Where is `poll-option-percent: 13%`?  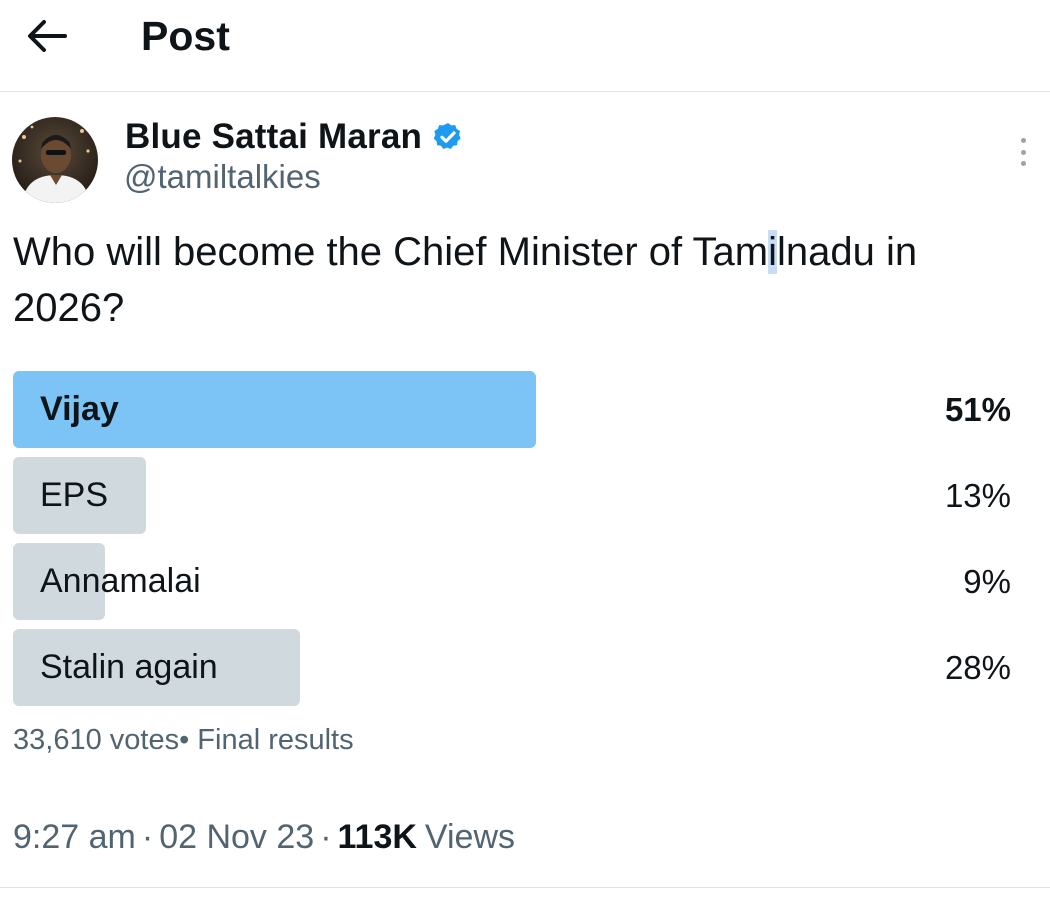
poll-option-percent: 13% is located at coordinates (977, 495).